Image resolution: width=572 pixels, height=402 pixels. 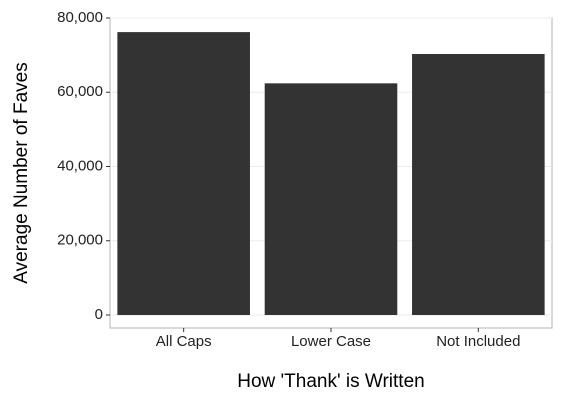 I want to click on x-tick-label: All Caps, so click(x=184, y=341).